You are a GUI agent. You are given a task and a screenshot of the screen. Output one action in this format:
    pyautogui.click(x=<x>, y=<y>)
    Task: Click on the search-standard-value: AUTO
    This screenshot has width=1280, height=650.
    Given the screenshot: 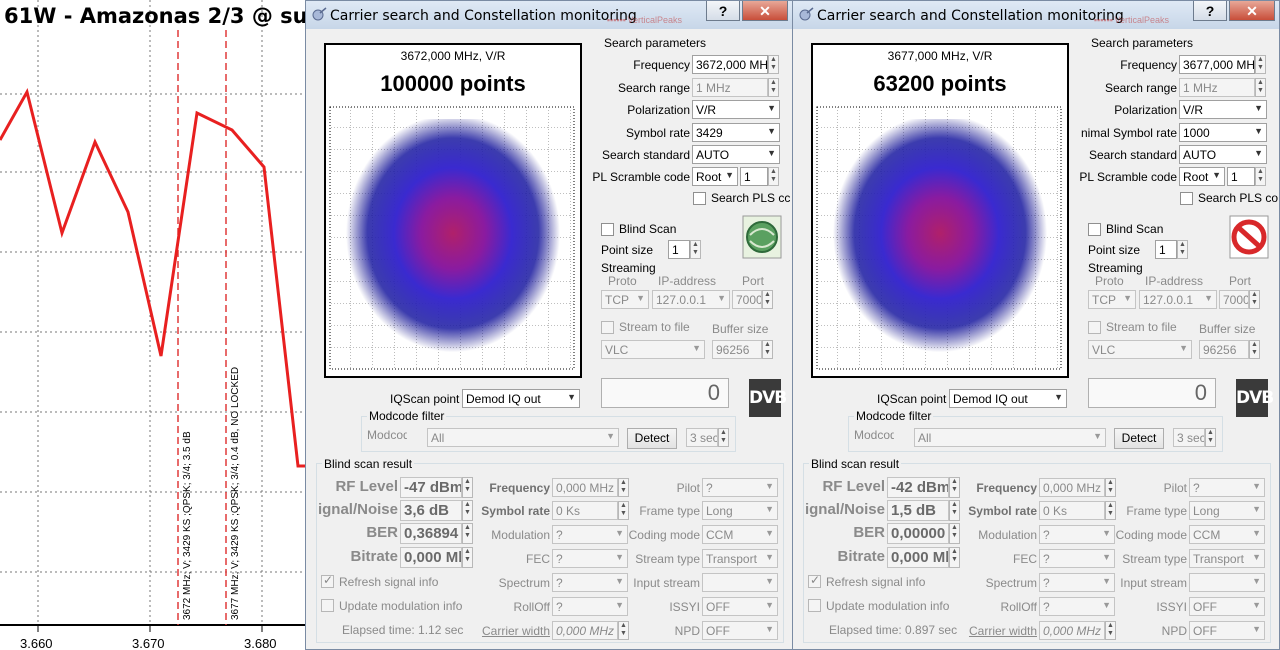 What is the action you would take?
    pyautogui.click(x=713, y=155)
    